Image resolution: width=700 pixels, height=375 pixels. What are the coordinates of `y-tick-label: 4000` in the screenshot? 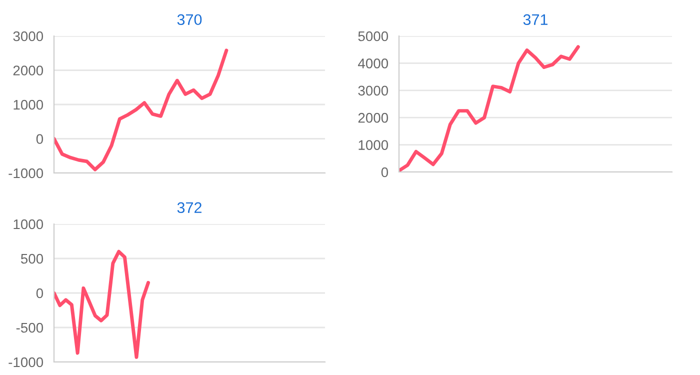 It's located at (373, 63).